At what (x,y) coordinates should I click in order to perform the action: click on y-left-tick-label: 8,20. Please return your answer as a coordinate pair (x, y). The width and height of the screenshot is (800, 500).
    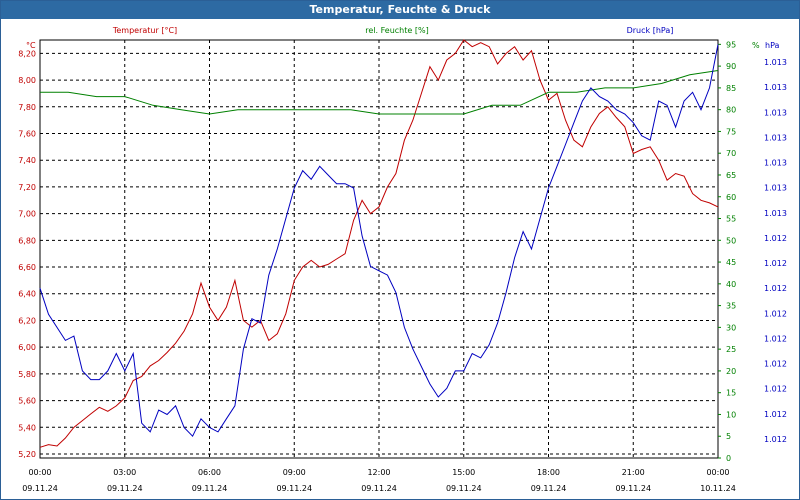
    Looking at the image, I should click on (27, 53).